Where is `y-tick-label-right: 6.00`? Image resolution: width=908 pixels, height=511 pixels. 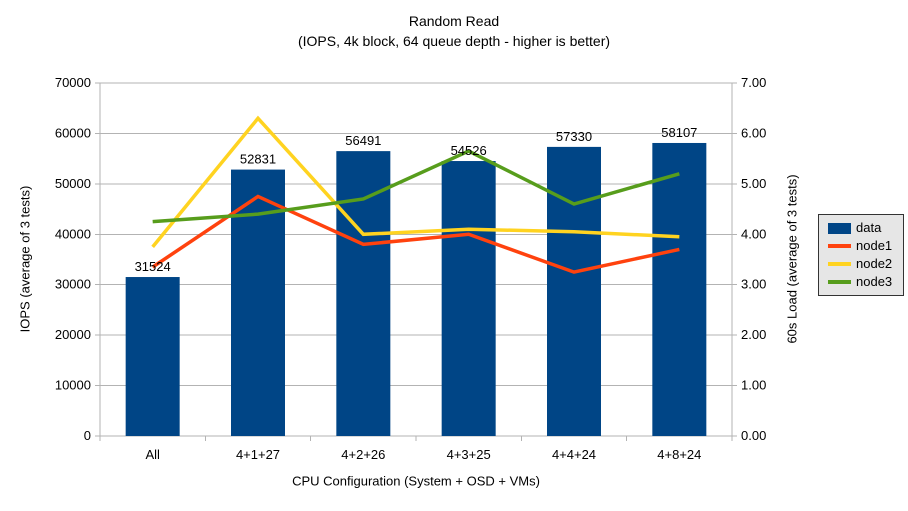
y-tick-label-right: 6.00 is located at coordinates (753, 132).